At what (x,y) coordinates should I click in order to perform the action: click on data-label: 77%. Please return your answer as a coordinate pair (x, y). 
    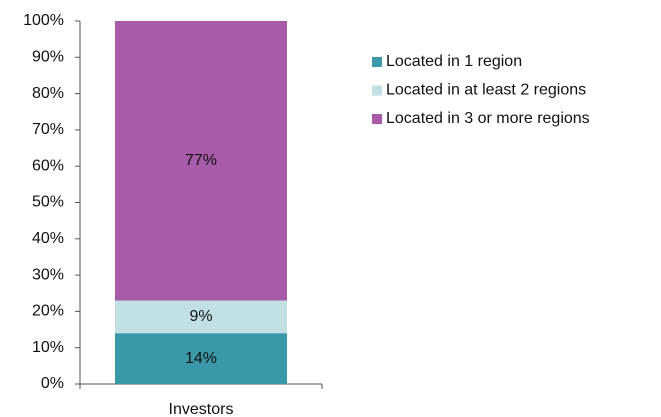
    Looking at the image, I should click on (201, 160).